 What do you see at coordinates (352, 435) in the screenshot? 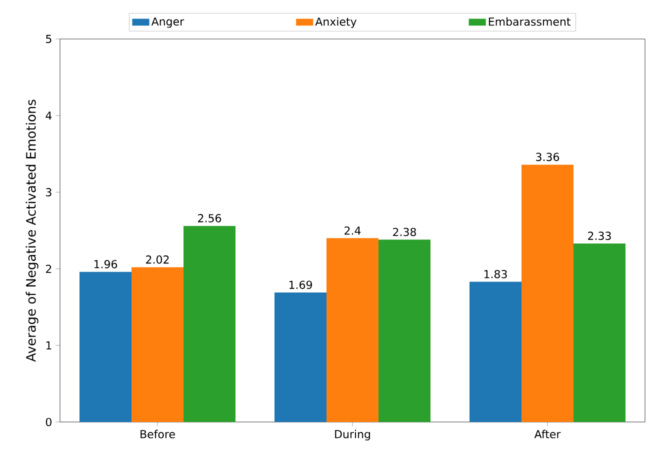
I see `x-tick-label: During` at bounding box center [352, 435].